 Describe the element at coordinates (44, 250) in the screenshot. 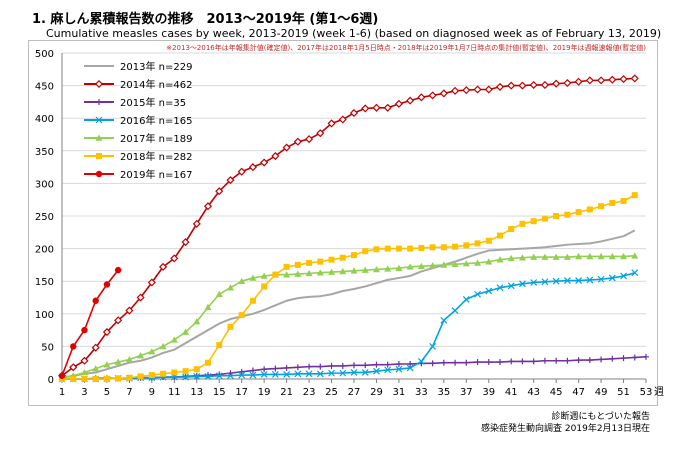

I see `y-tick-label: 200` at that location.